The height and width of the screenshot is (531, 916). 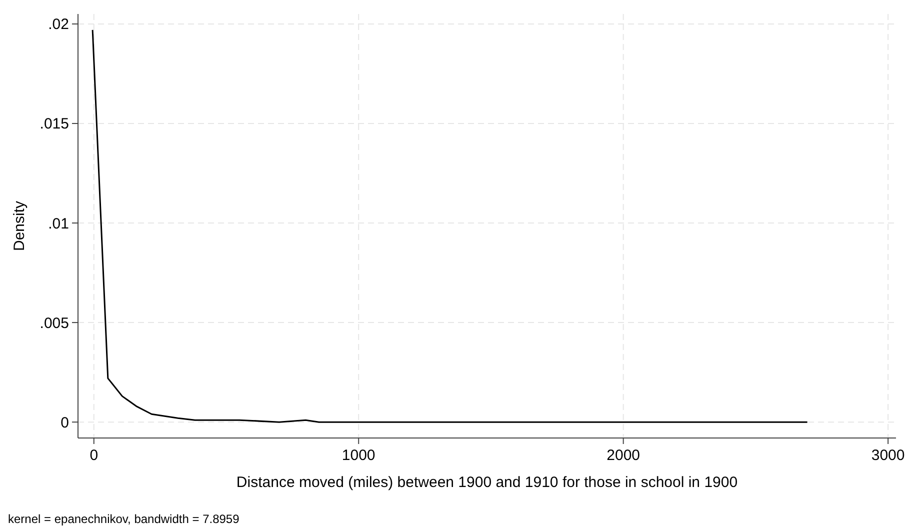 What do you see at coordinates (487, 482) in the screenshot?
I see `x-axis-title: Distance moved (miles) between 1900 and 1910 for those in school in 1900` at bounding box center [487, 482].